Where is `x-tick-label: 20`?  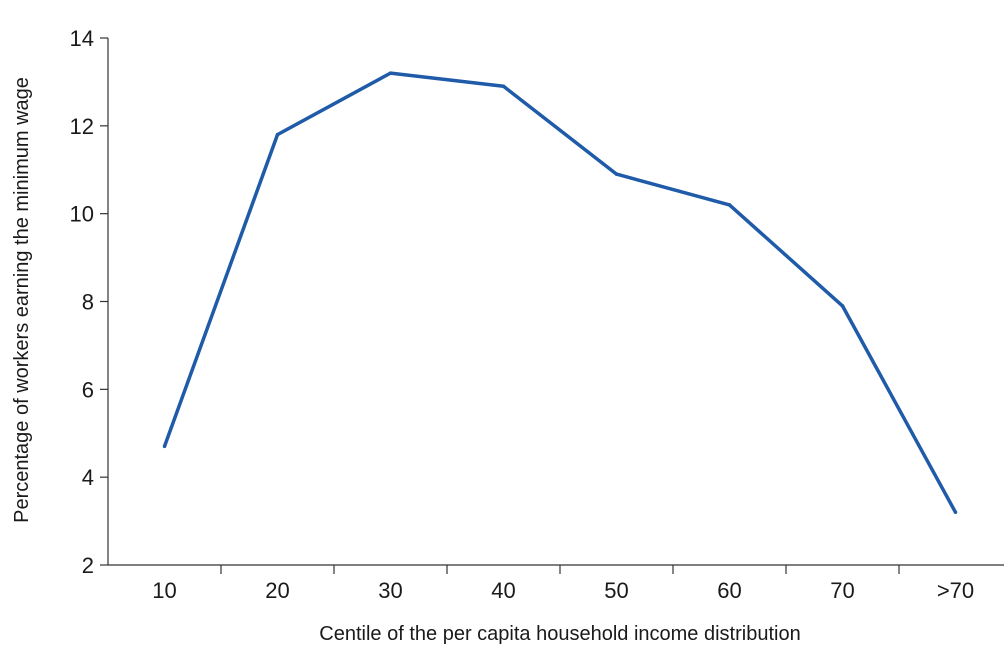
x-tick-label: 20 is located at coordinates (277, 590).